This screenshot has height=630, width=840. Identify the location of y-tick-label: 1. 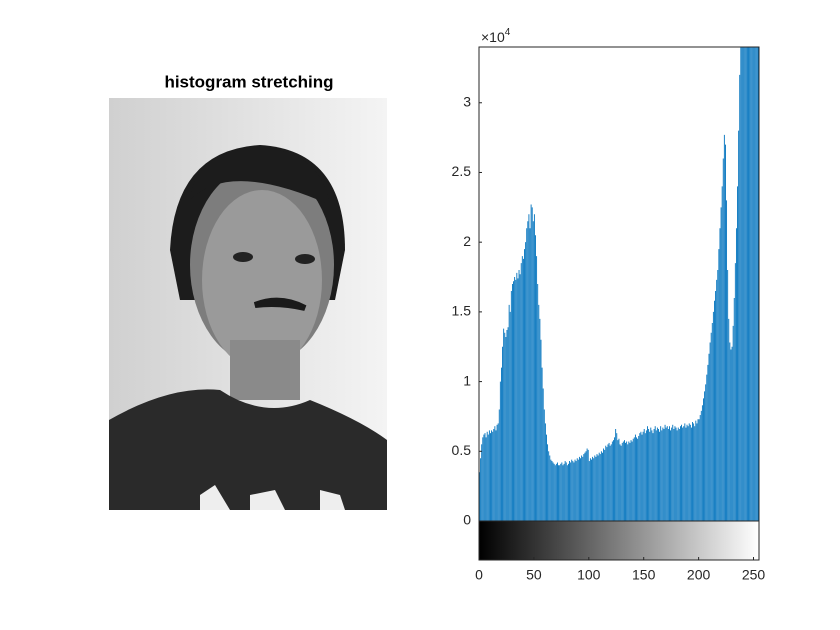
(467, 380).